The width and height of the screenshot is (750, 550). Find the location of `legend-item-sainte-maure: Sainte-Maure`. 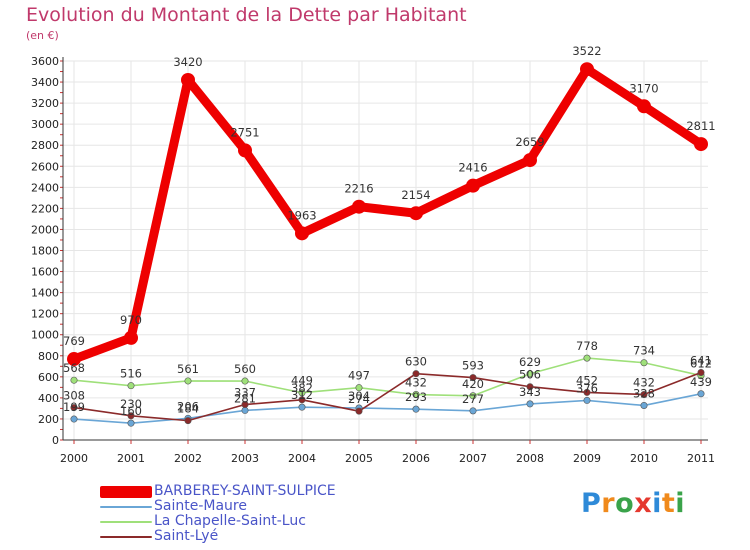

legend-item-sainte-maure: Sainte-Maure is located at coordinates (218, 506).